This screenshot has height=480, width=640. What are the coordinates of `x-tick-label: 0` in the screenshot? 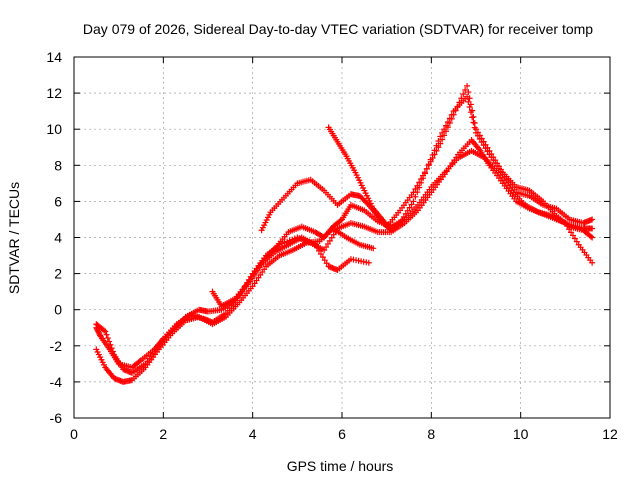 It's located at (74, 434).